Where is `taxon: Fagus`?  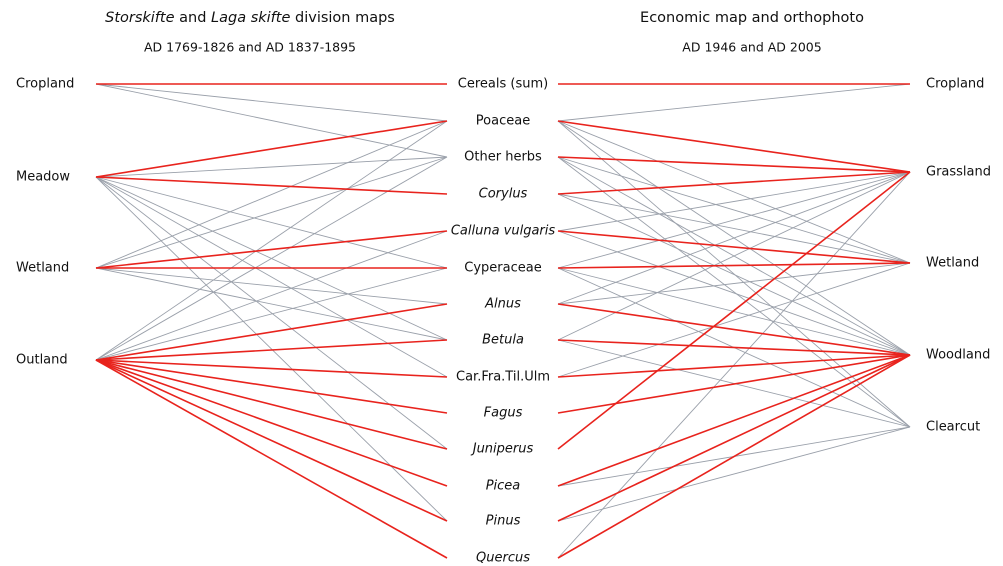
taxon: Fagus is located at coordinates (503, 413).